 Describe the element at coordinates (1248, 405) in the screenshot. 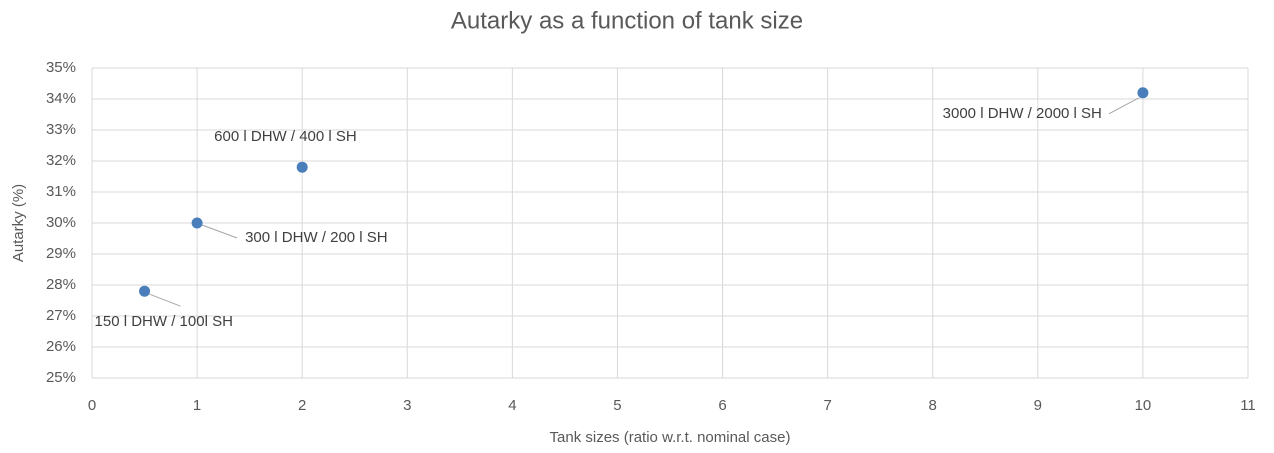

I see `x-tick-label: 11` at that location.